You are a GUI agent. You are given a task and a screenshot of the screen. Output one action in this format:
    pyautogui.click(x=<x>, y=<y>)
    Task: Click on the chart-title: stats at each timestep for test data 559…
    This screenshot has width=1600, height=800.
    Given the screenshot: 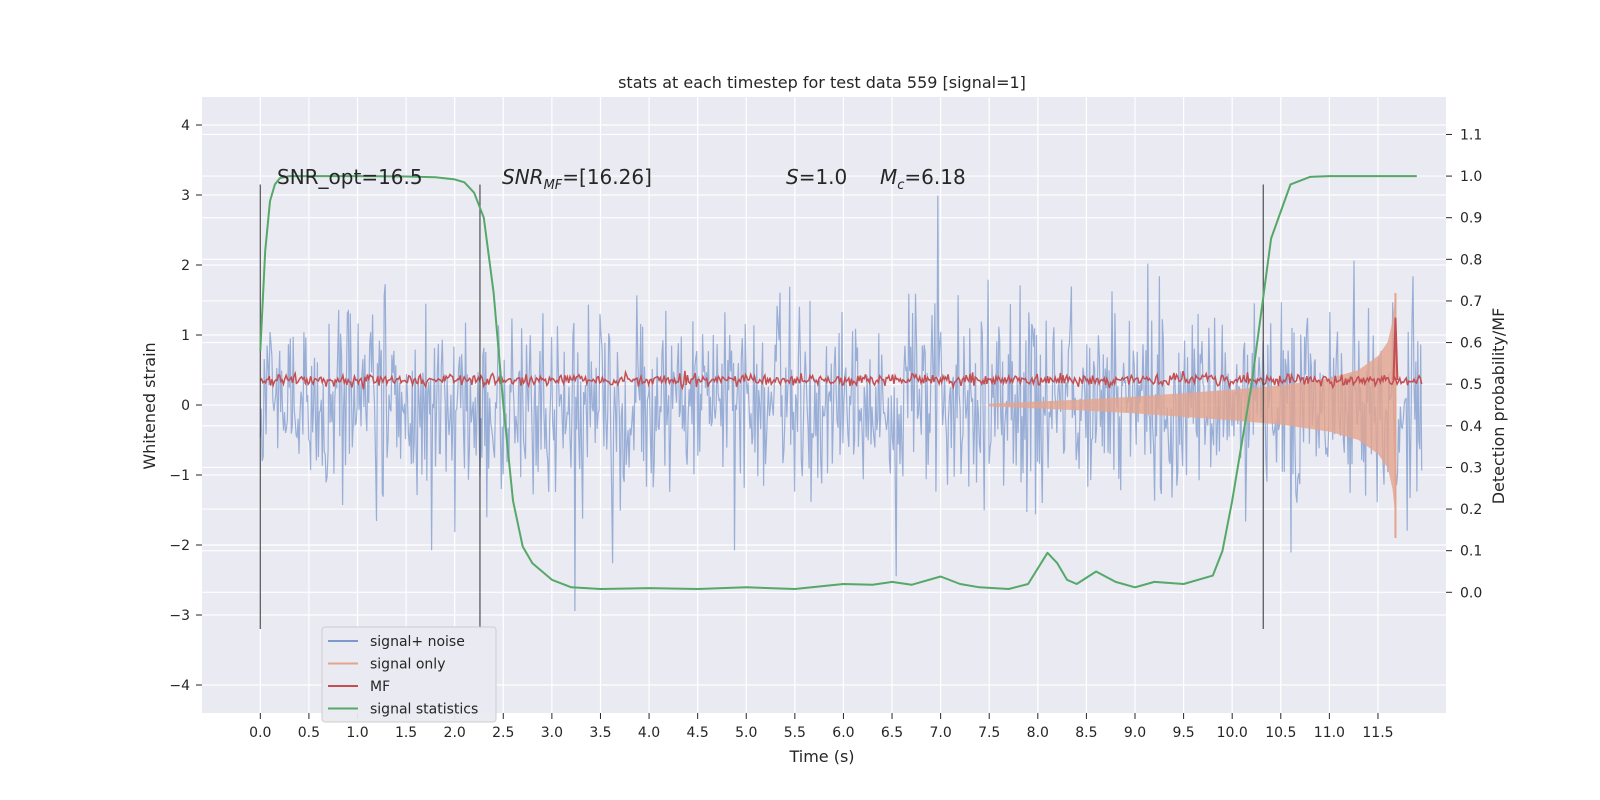 What is the action you would take?
    pyautogui.click(x=822, y=82)
    